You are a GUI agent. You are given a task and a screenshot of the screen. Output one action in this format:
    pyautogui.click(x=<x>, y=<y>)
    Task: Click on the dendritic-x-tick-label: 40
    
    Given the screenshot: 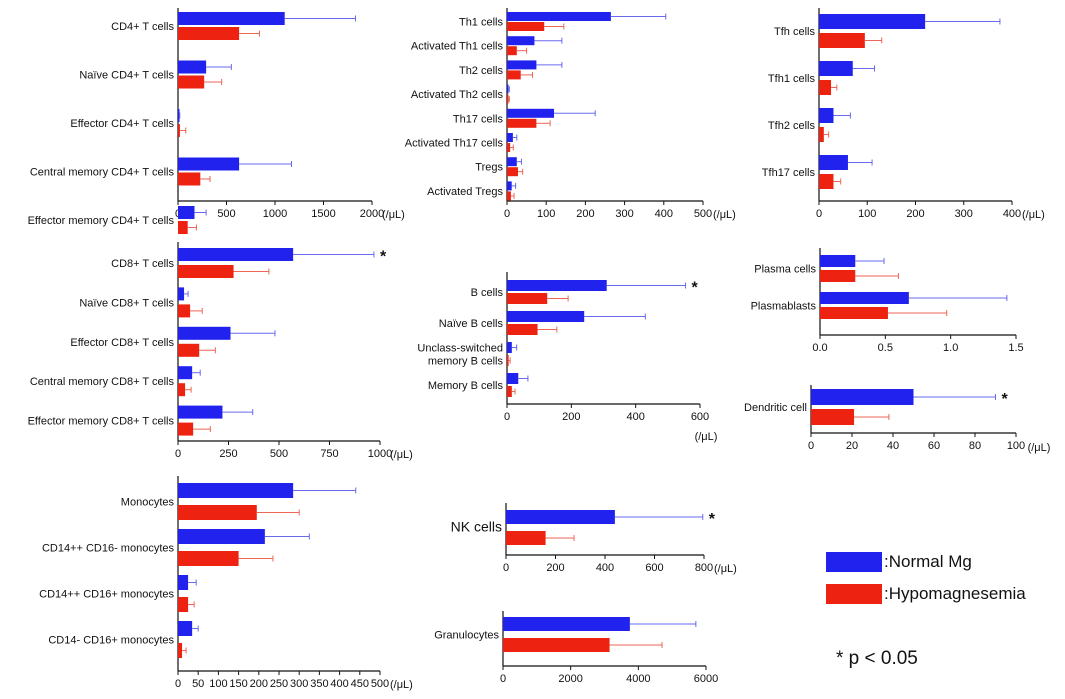 What is the action you would take?
    pyautogui.click(x=893, y=446)
    